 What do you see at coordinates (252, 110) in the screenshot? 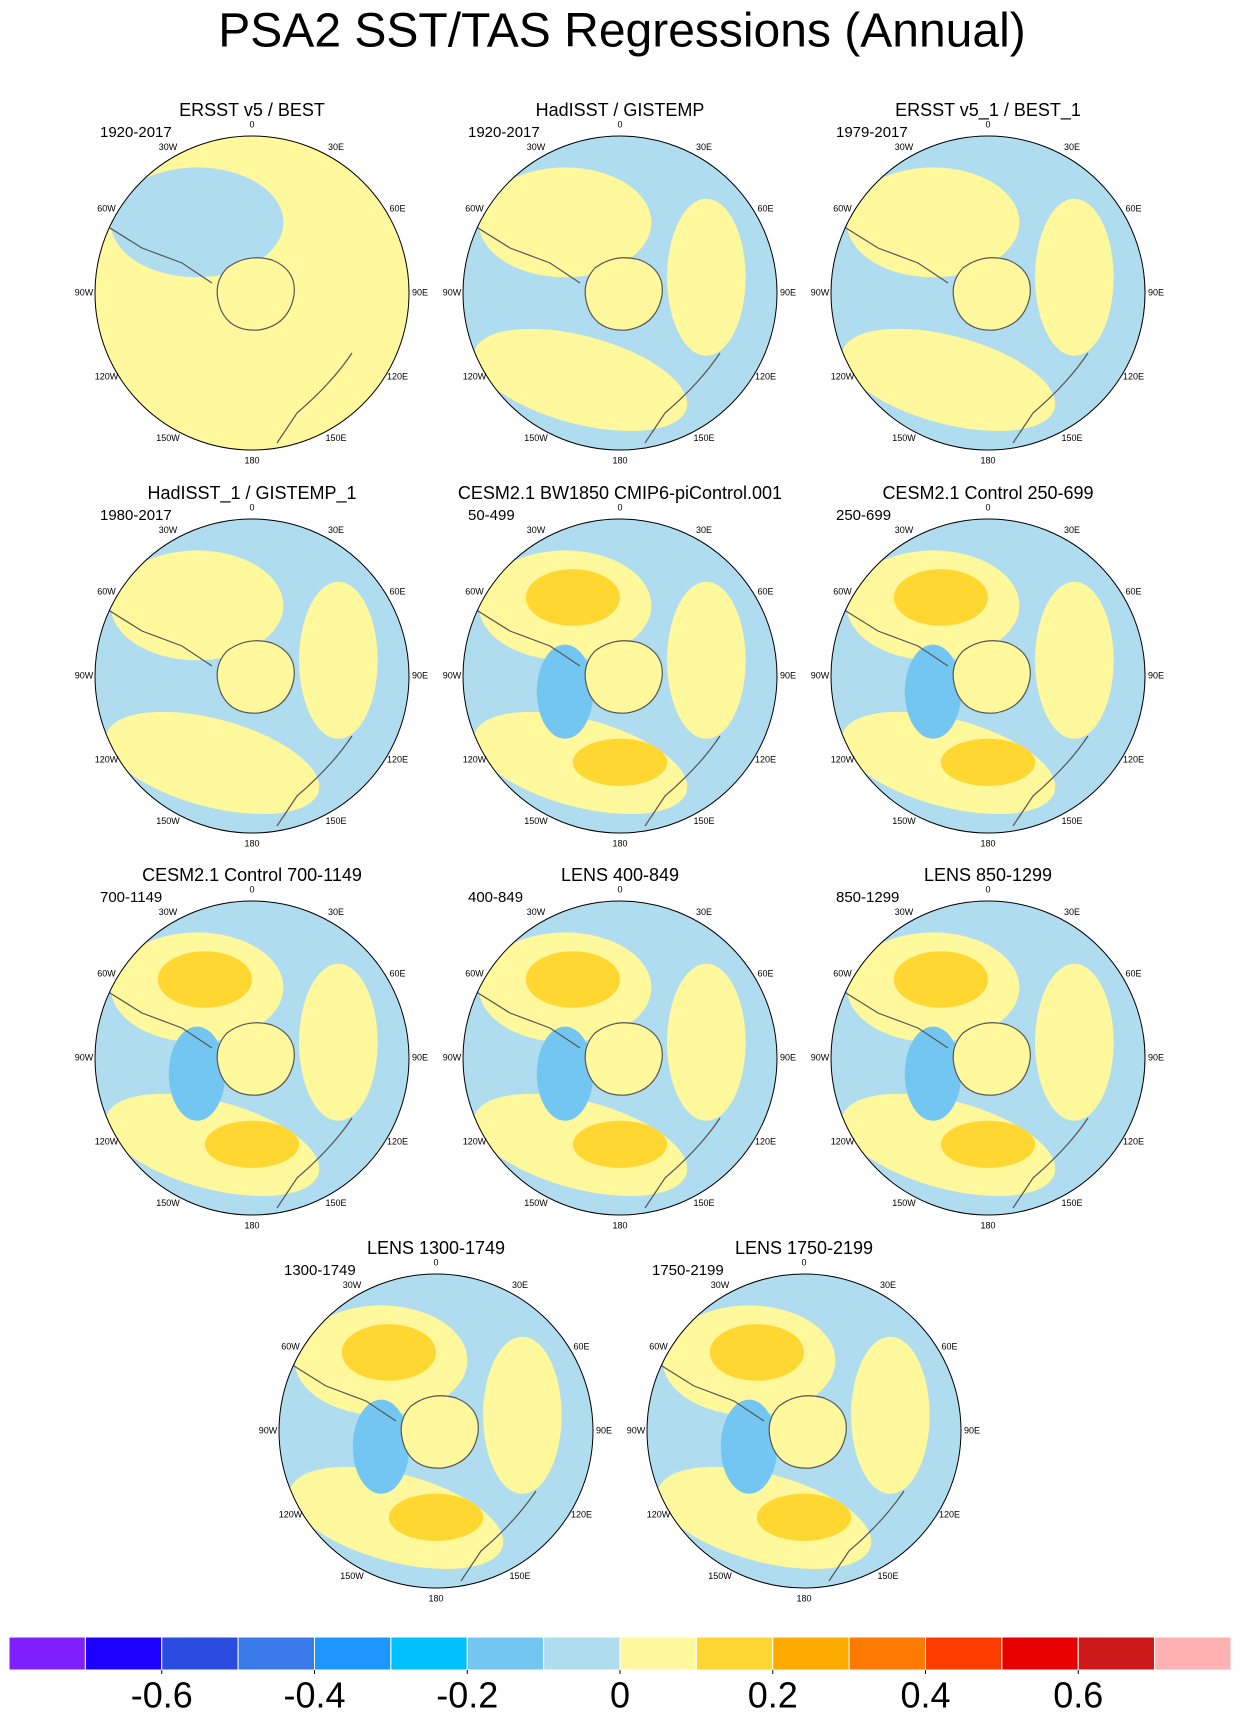
I see `panel-title: ERSST v5 / BEST` at bounding box center [252, 110].